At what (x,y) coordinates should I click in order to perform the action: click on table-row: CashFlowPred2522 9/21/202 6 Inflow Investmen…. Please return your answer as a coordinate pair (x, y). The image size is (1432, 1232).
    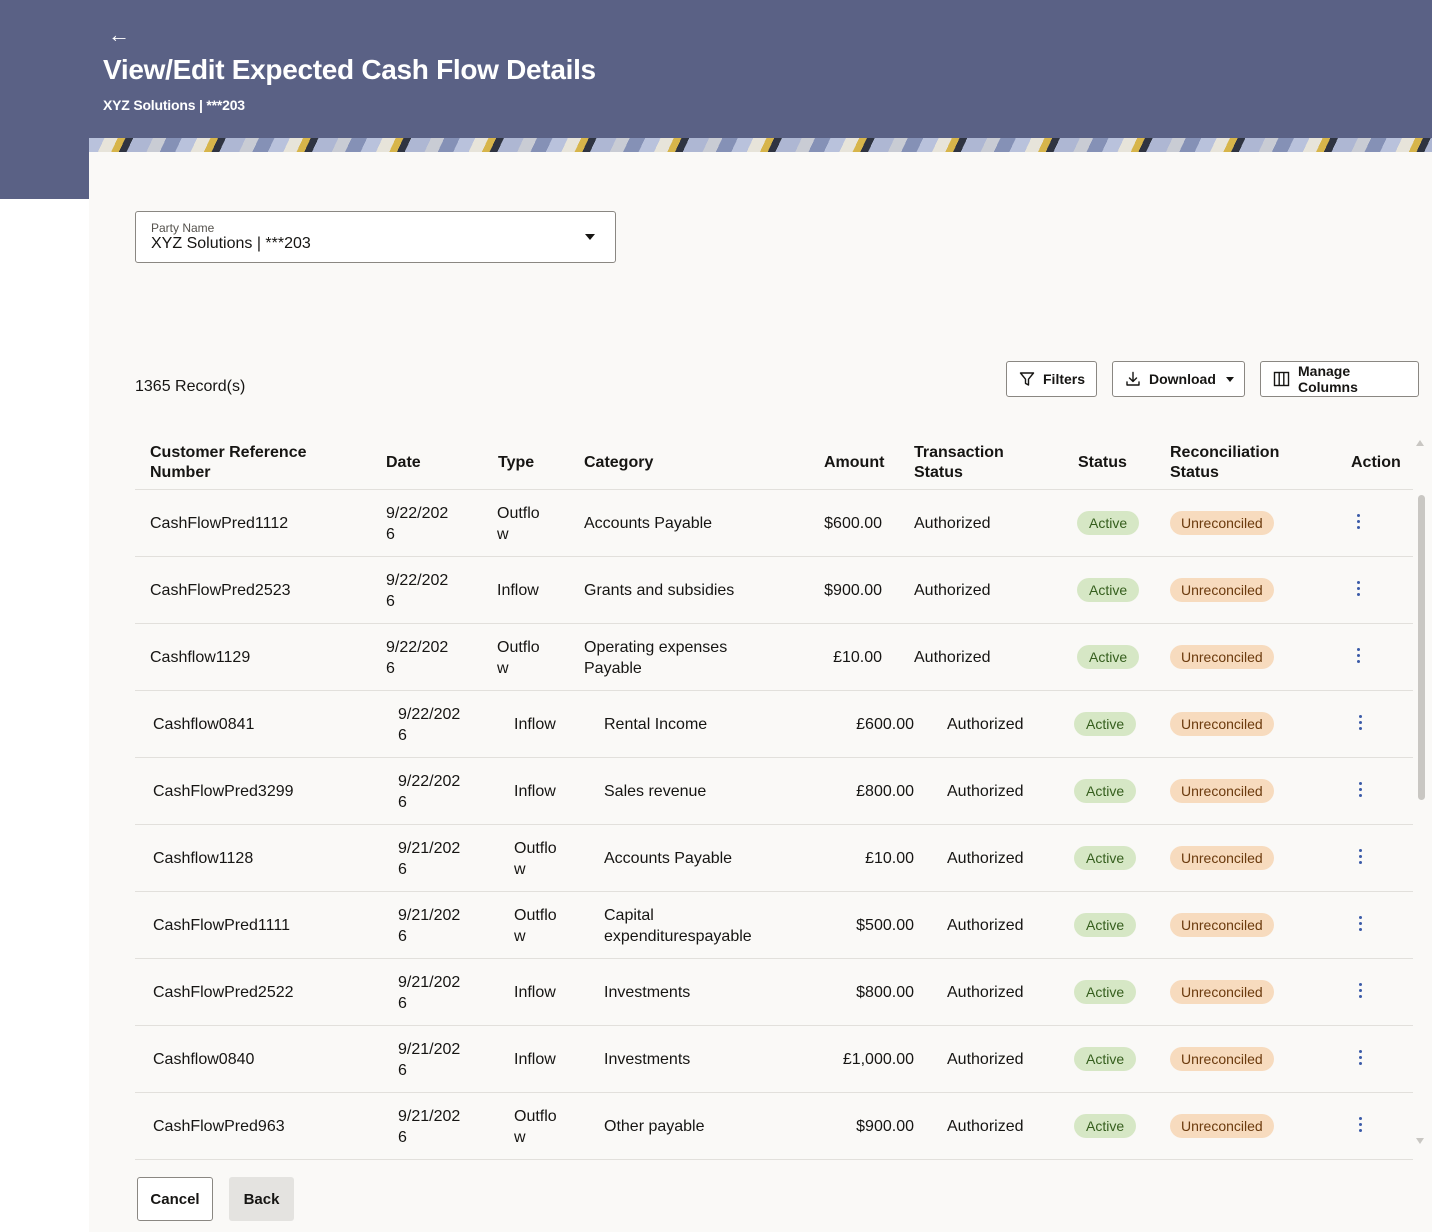
    Looking at the image, I should click on (774, 992).